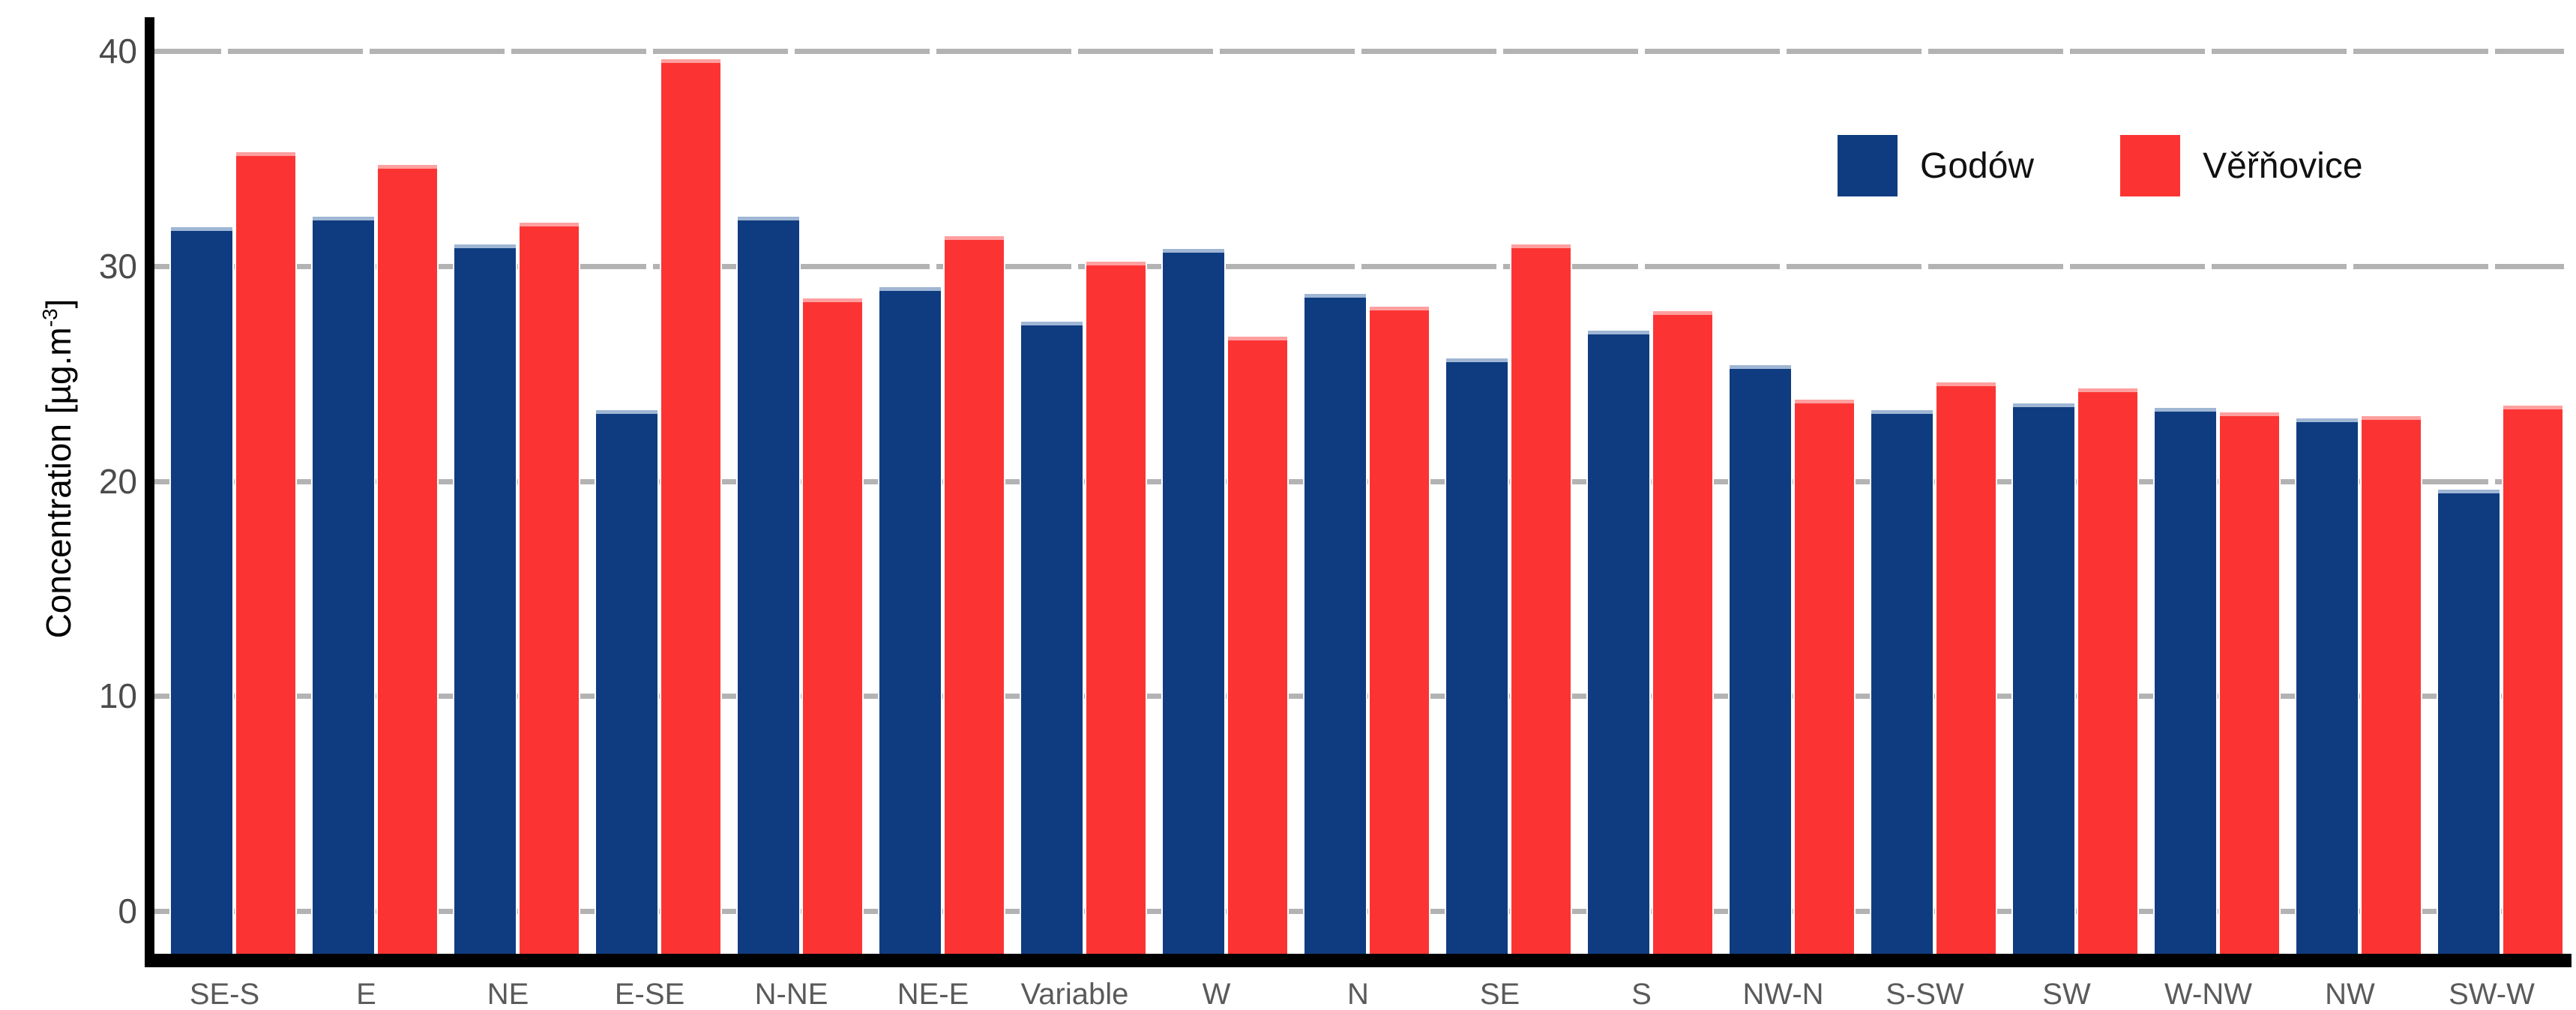  Describe the element at coordinates (1335, 624) in the screenshot. I see `bar-godow-N` at that location.